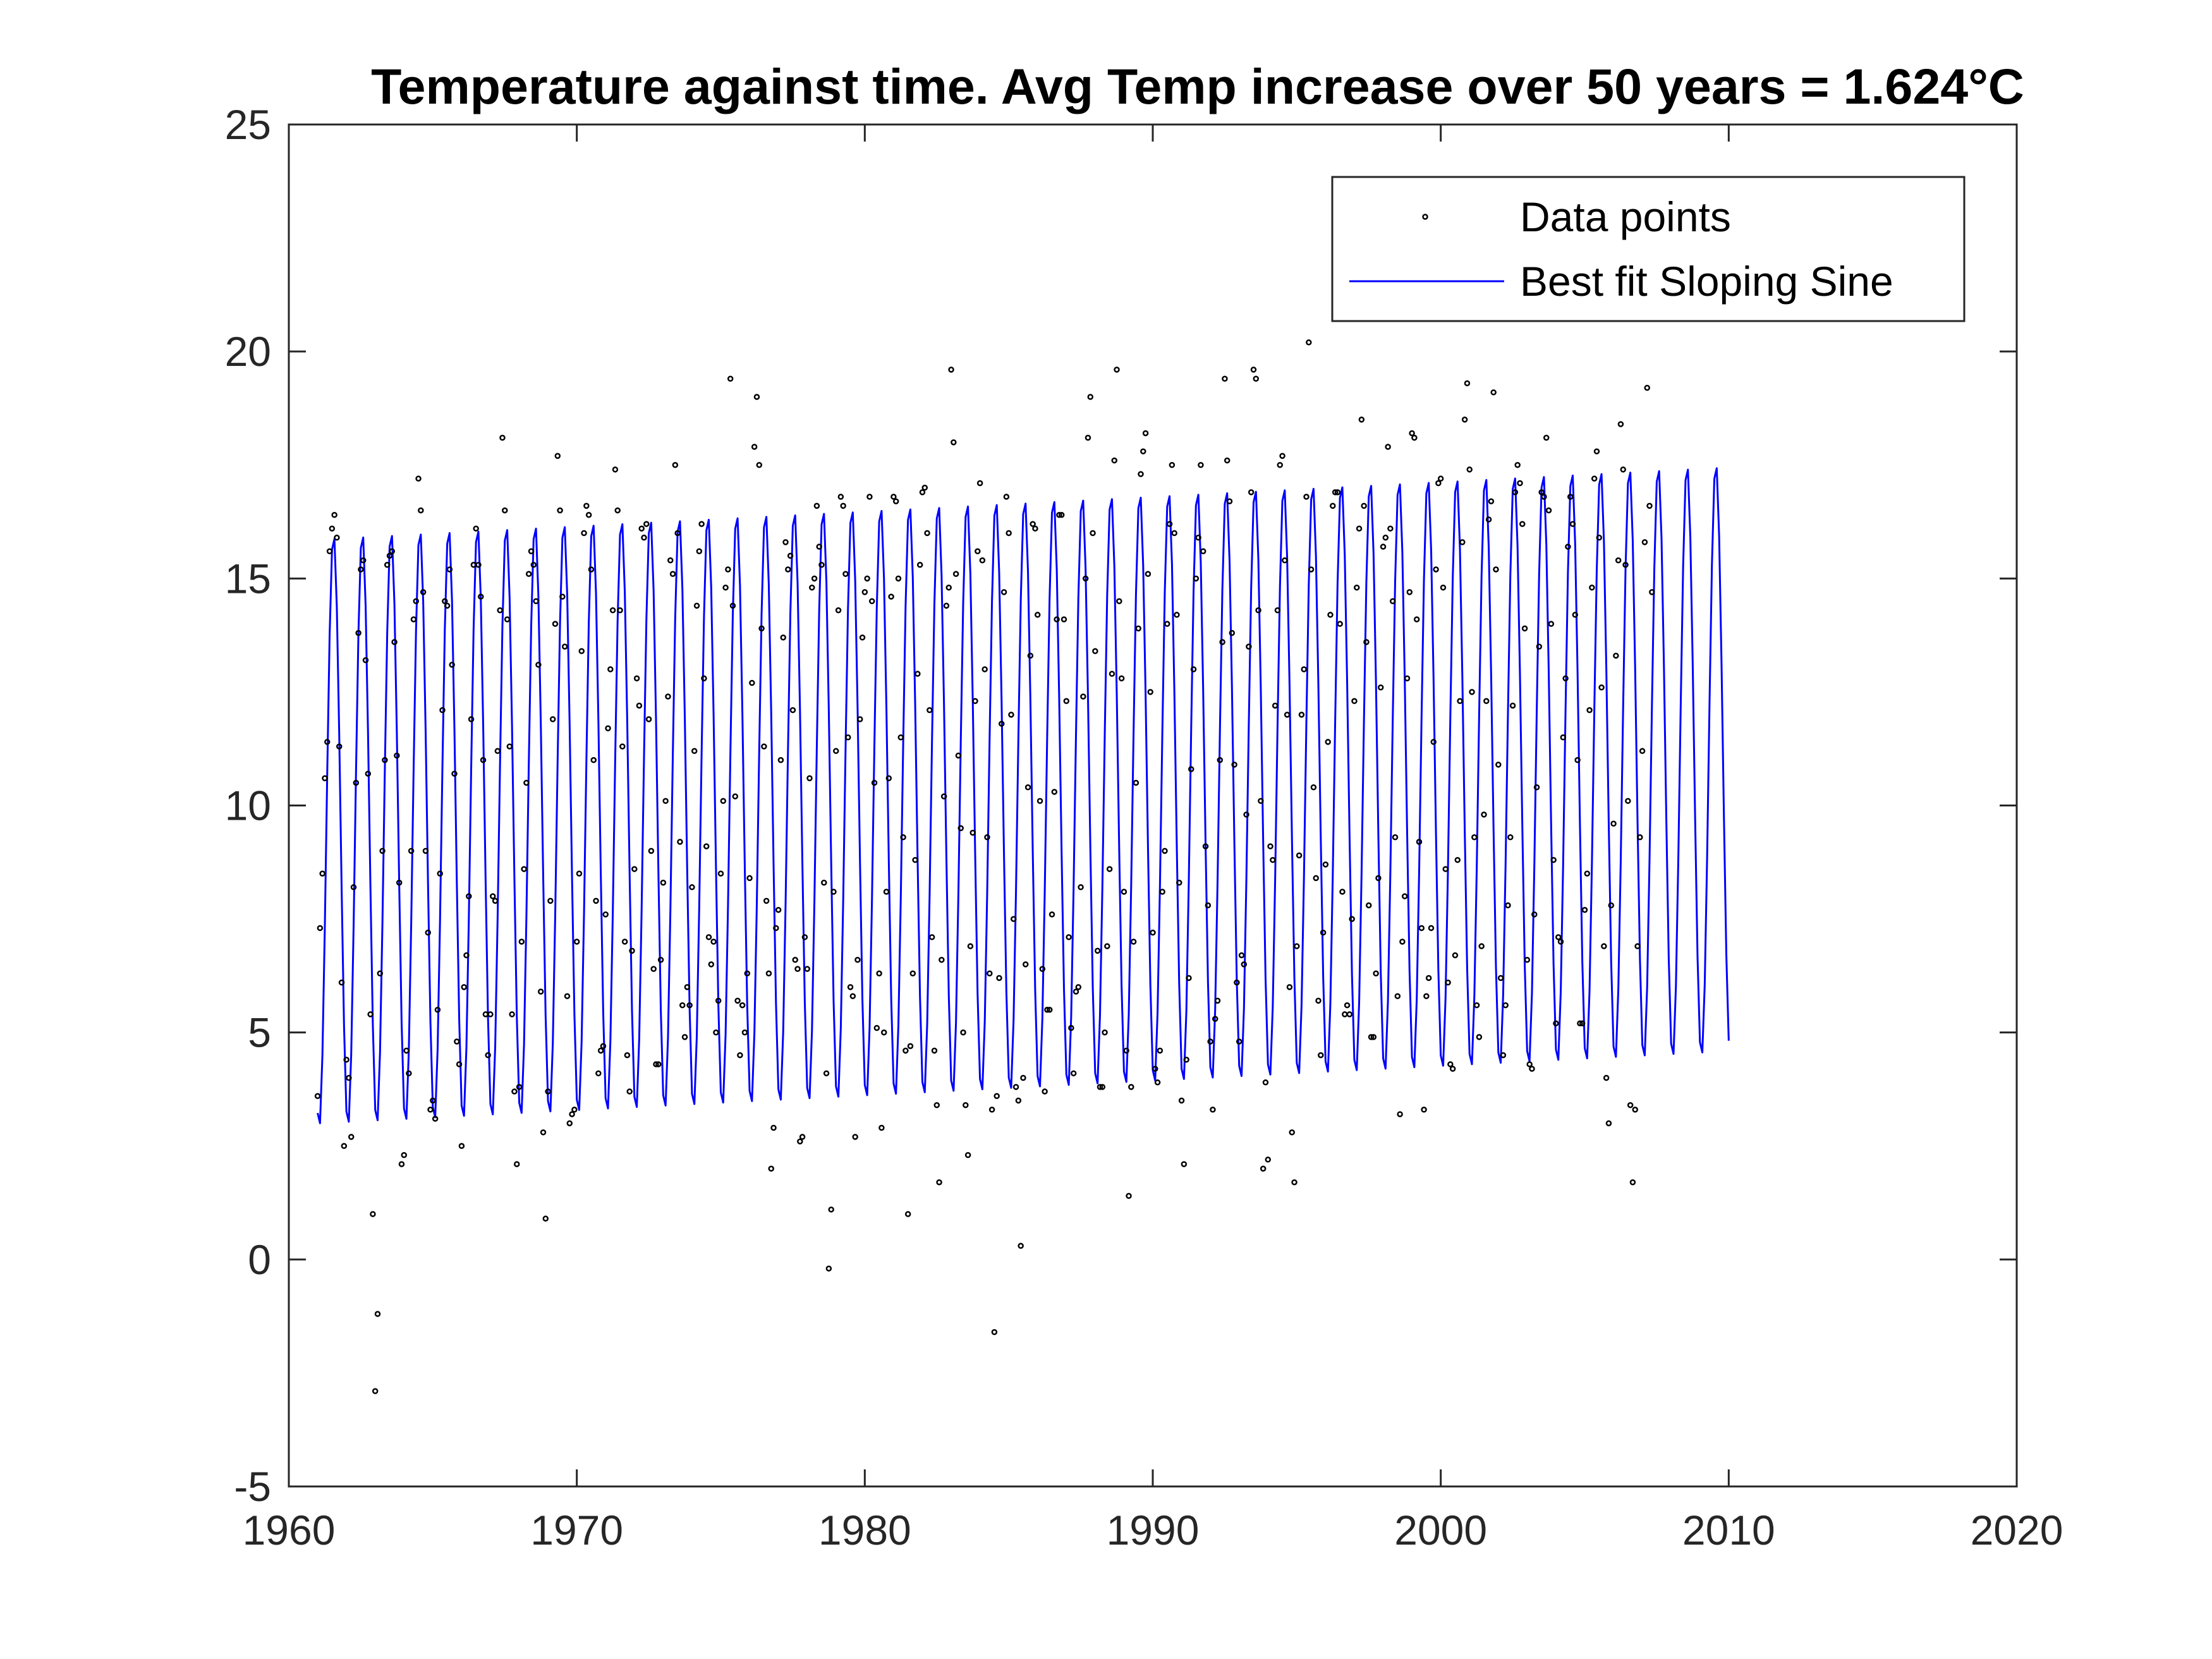 This screenshot has width=2212, height=1659. I want to click on legend: Data points Best fit Sloping Sine, so click(1649, 249).